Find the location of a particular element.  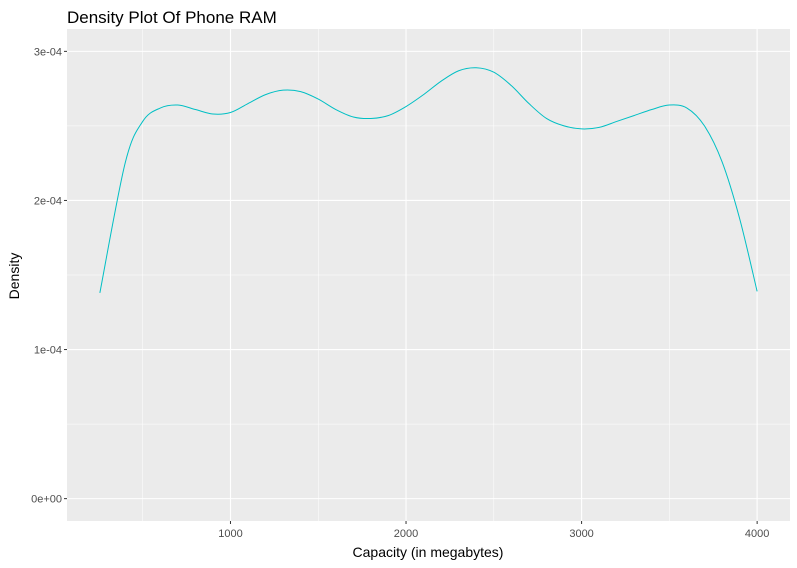

x-tick-label: 1000 is located at coordinates (230, 534).